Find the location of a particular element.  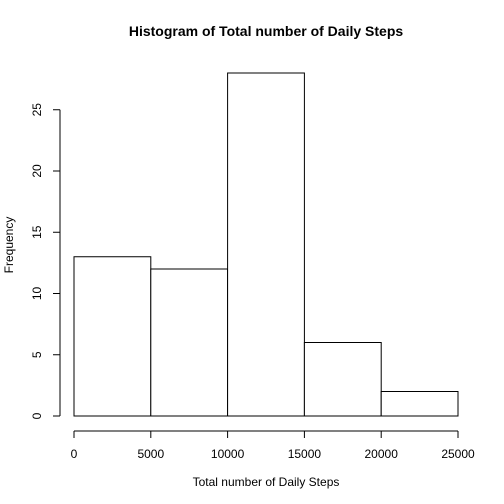

y-axis: 0 5 10 15 20 25 is located at coordinates (45, 261).